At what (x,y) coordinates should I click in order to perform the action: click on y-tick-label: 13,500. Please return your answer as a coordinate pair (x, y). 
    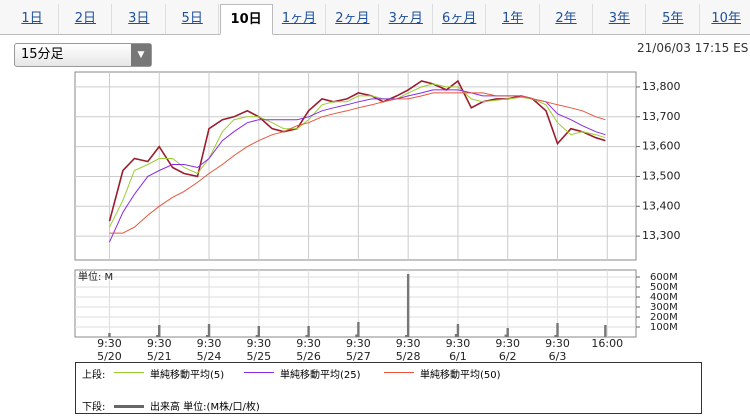
    Looking at the image, I should click on (661, 175).